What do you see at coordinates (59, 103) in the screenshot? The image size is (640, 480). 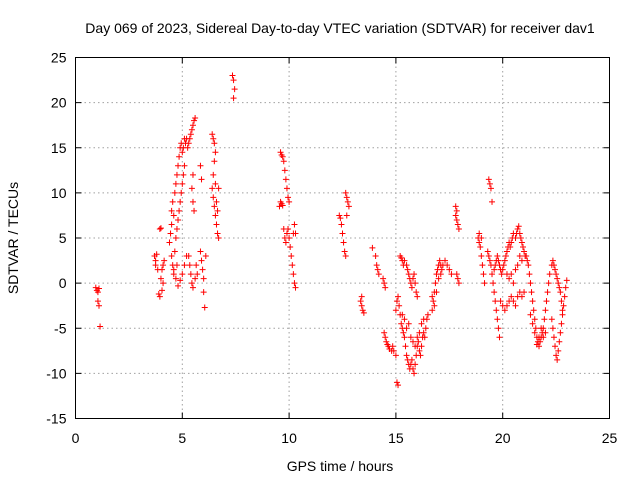 I see `y-tick-label: 20` at bounding box center [59, 103].